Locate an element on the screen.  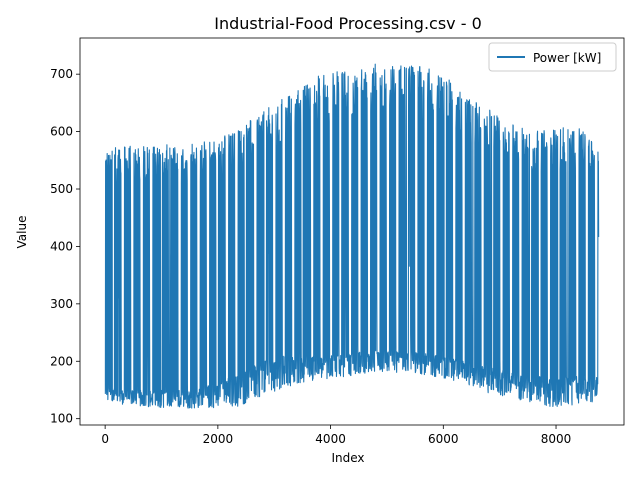
x-axis-label: Index is located at coordinates (347, 458).